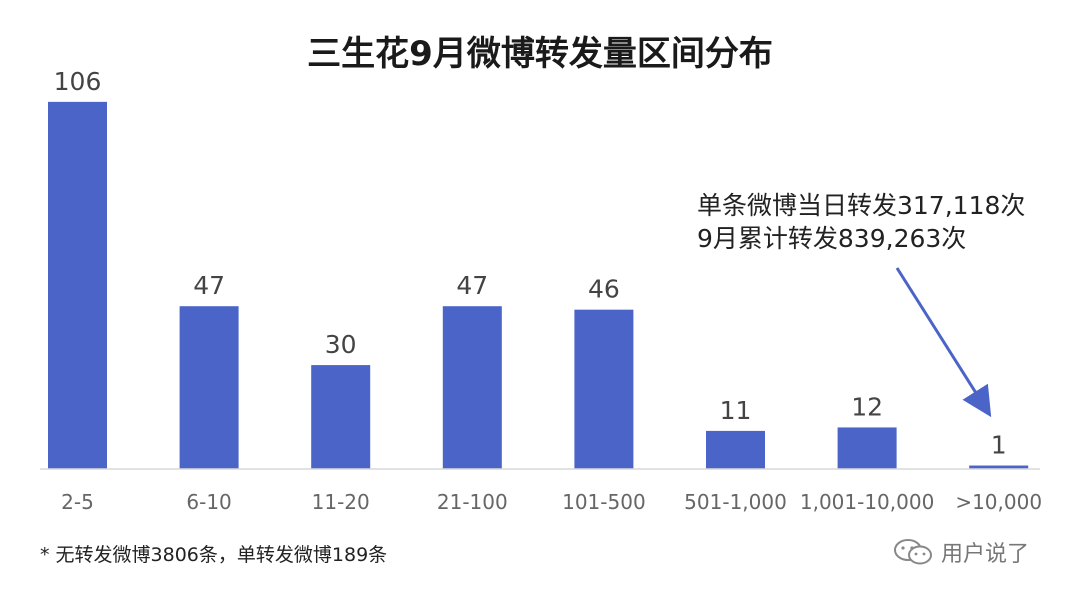 The width and height of the screenshot is (1080, 597). What do you see at coordinates (341, 344) in the screenshot?
I see `value-label-2: 30` at bounding box center [341, 344].